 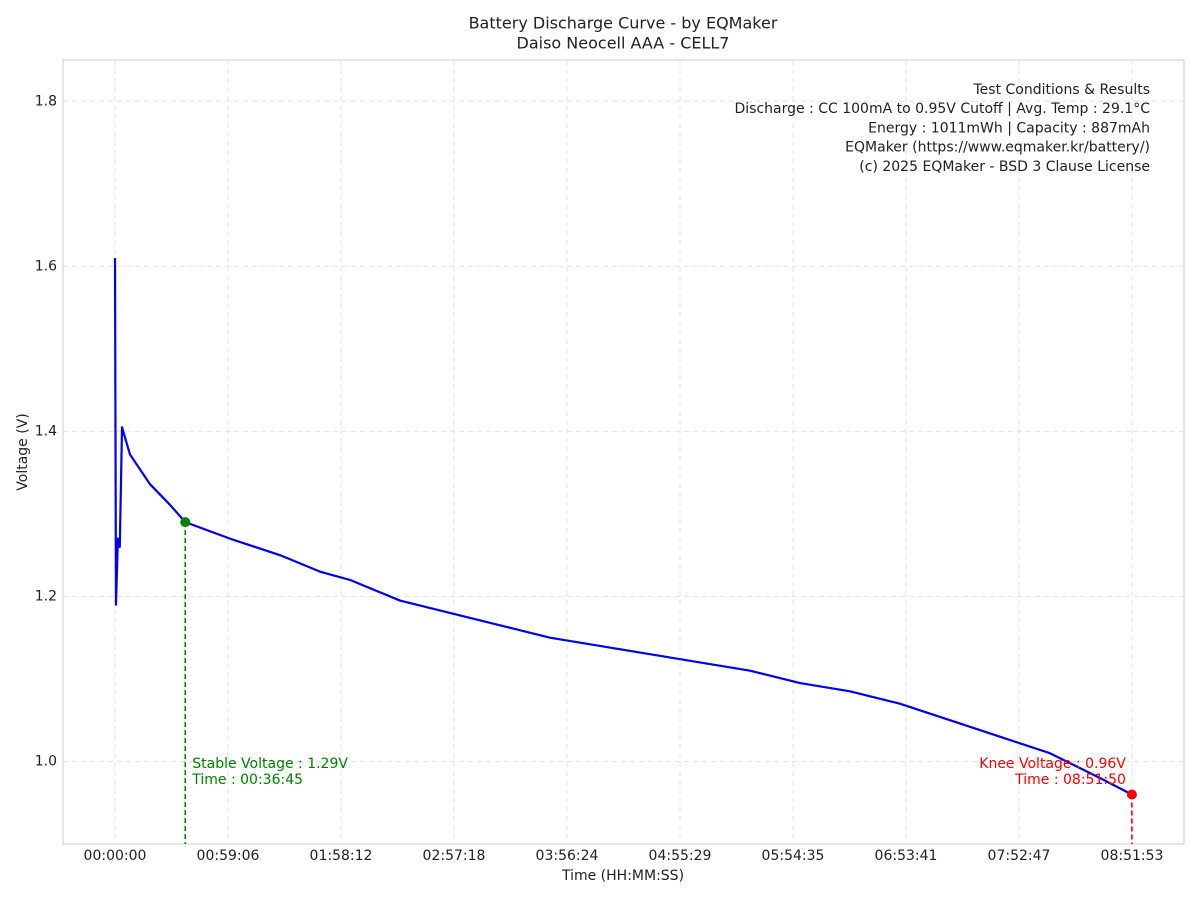 I want to click on x-tick-label: 00:59:06, so click(x=228, y=856).